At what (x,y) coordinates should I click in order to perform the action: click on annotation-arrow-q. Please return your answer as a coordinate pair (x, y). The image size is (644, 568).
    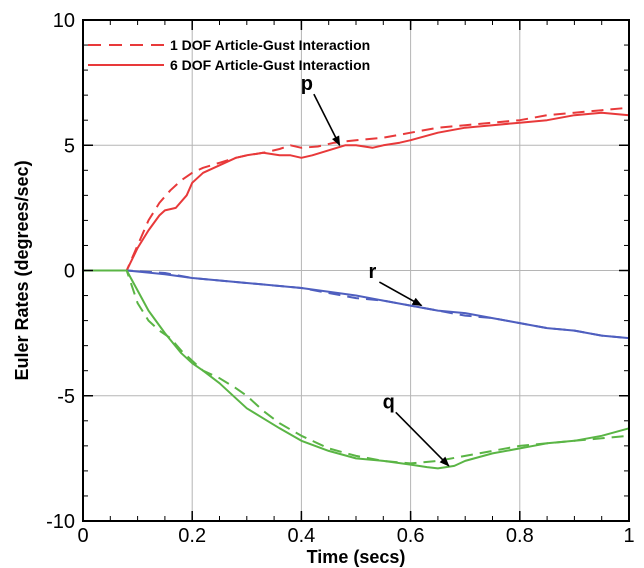
    Looking at the image, I should click on (422, 439).